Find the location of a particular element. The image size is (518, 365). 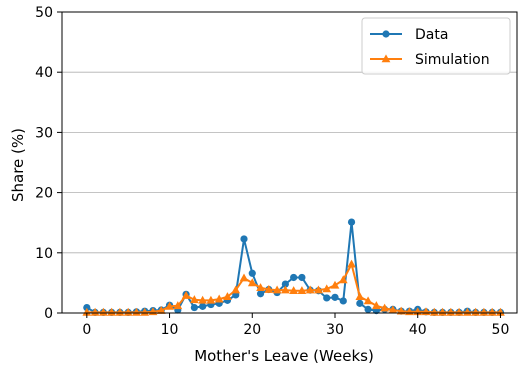

x-tick-label: 30 is located at coordinates (335, 330).